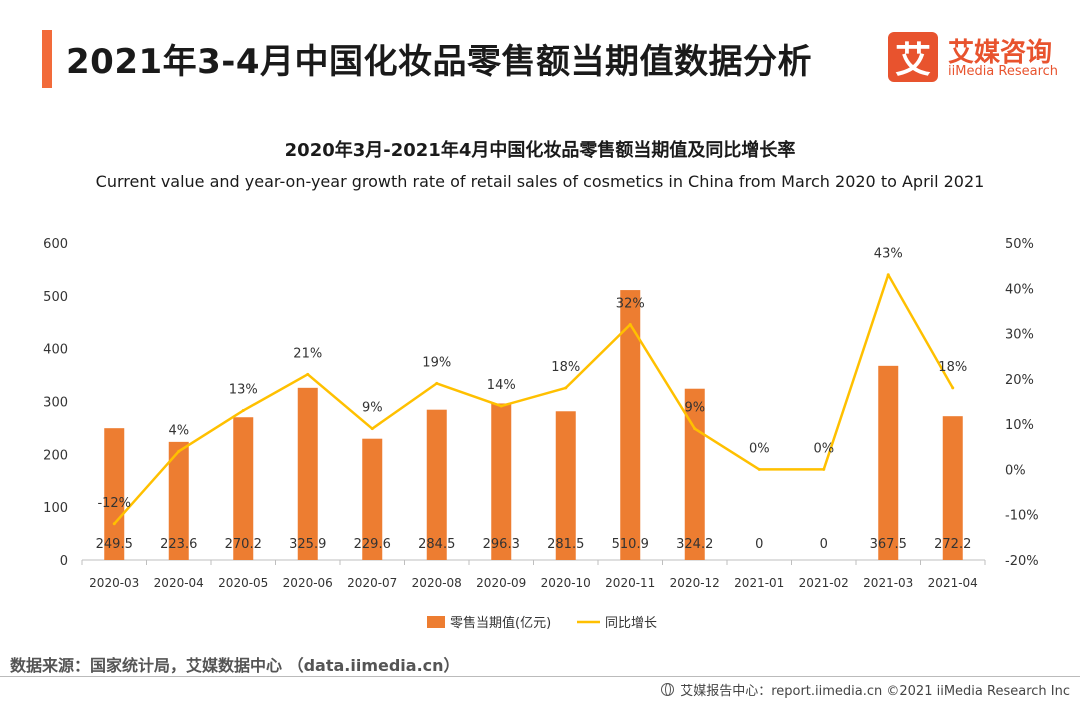 This screenshot has height=702, width=1080. I want to click on footer-divider, so click(540, 676).